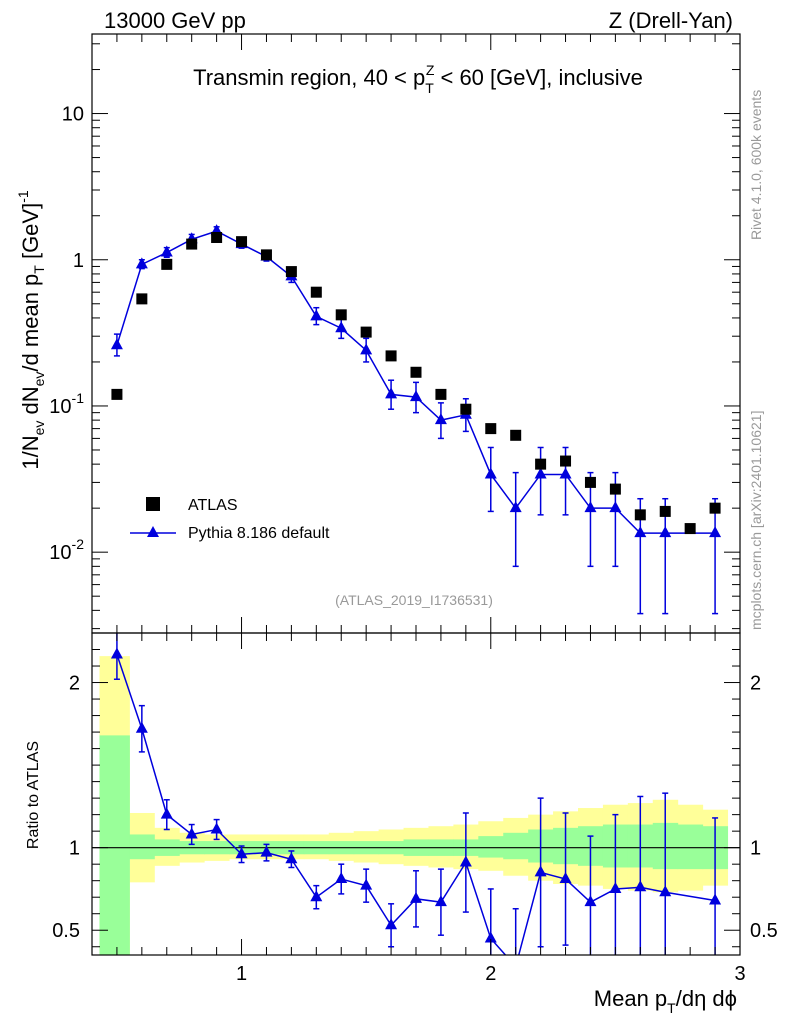 This screenshot has height=1024, width=786. What do you see at coordinates (74, 684) in the screenshot?
I see `ratio-y-tick-label: 2` at bounding box center [74, 684].